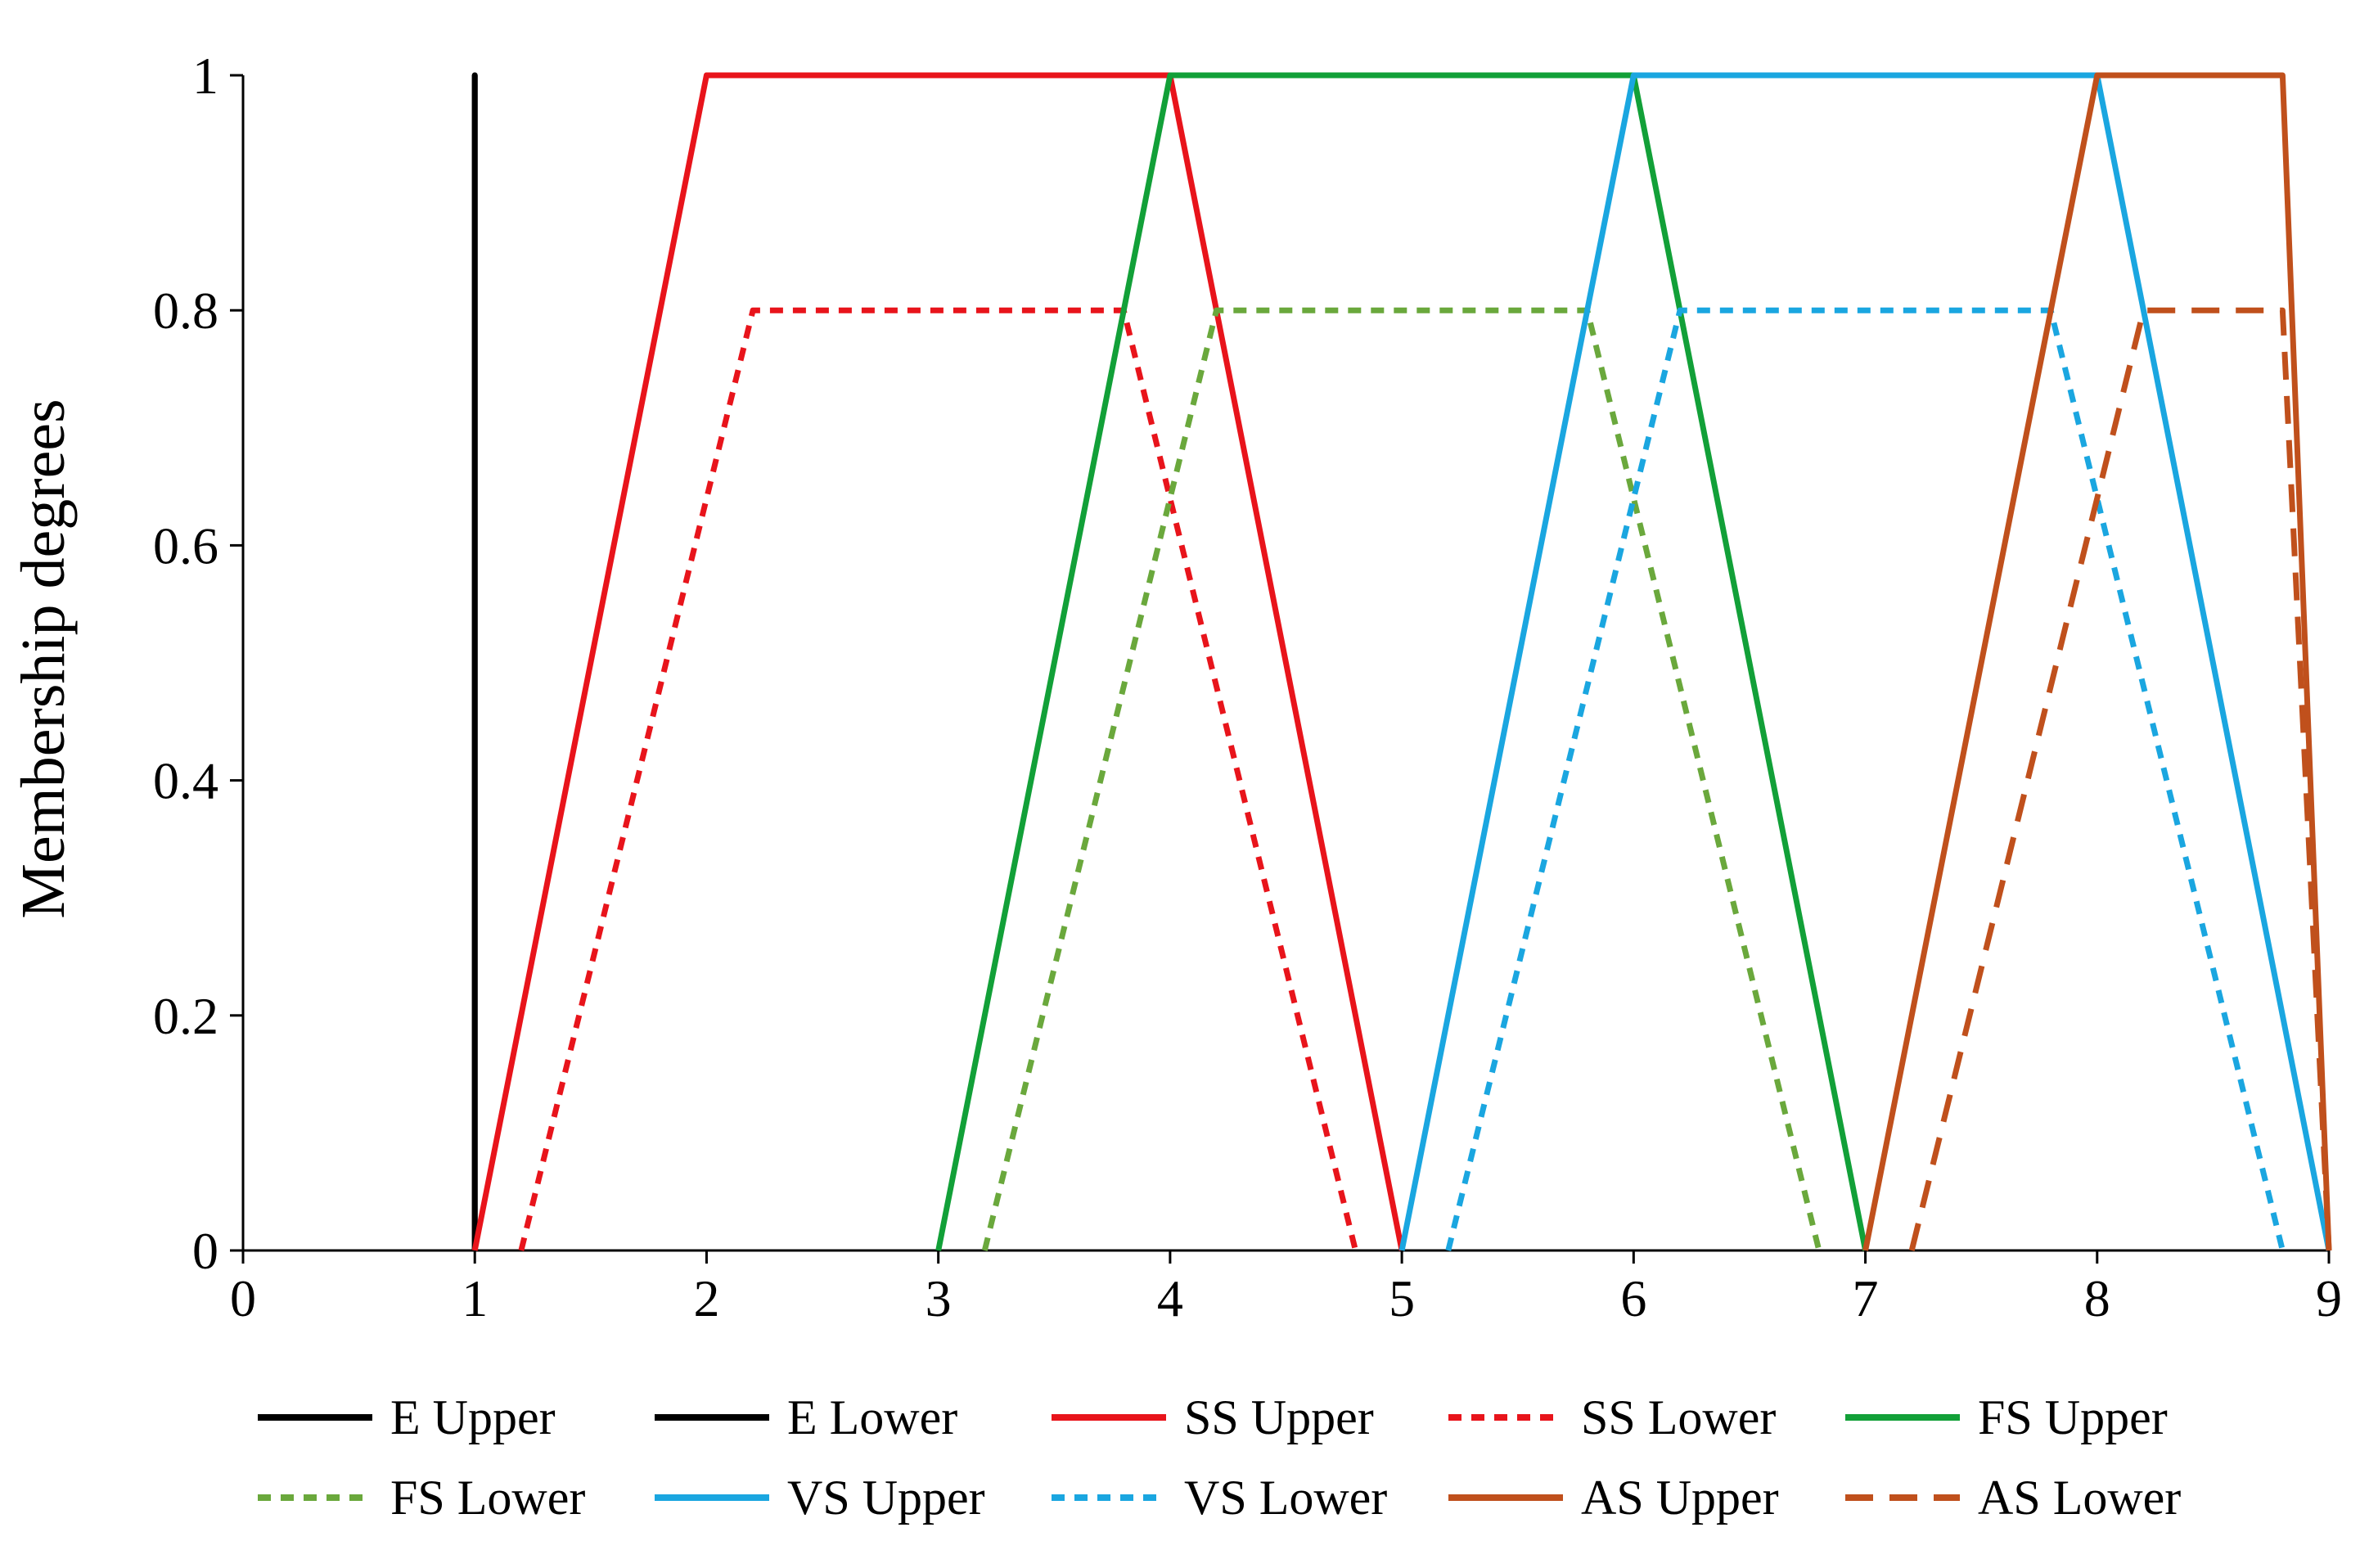  What do you see at coordinates (186, 545) in the screenshot?
I see `y-tick-label: 0.6` at bounding box center [186, 545].